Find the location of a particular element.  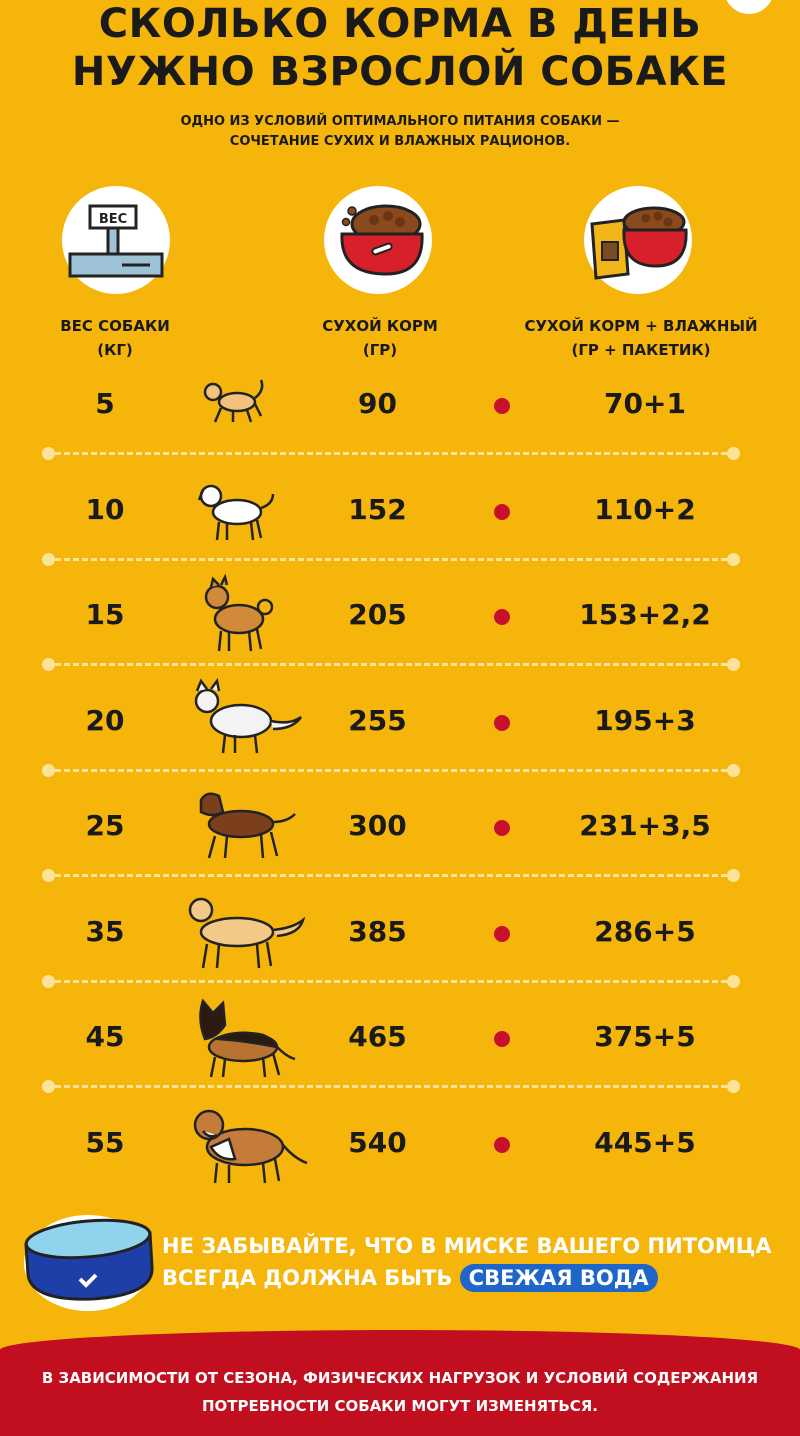

table-row: 45 465 375+5 is located at coordinates (400, 1037).